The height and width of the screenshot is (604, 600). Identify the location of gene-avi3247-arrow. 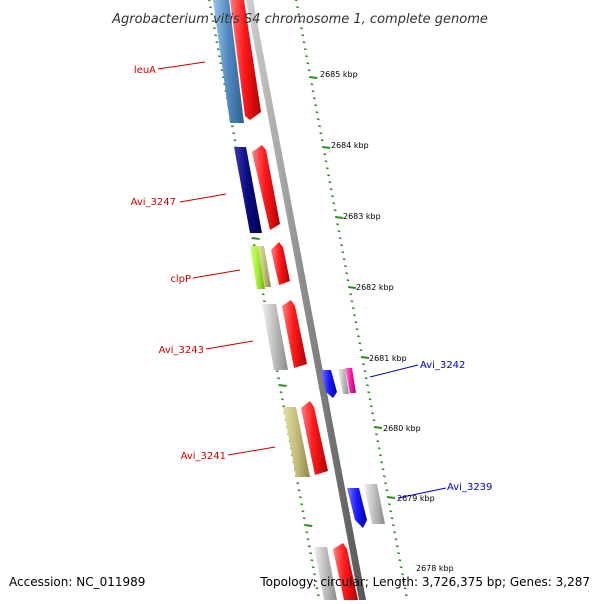
(266, 187).